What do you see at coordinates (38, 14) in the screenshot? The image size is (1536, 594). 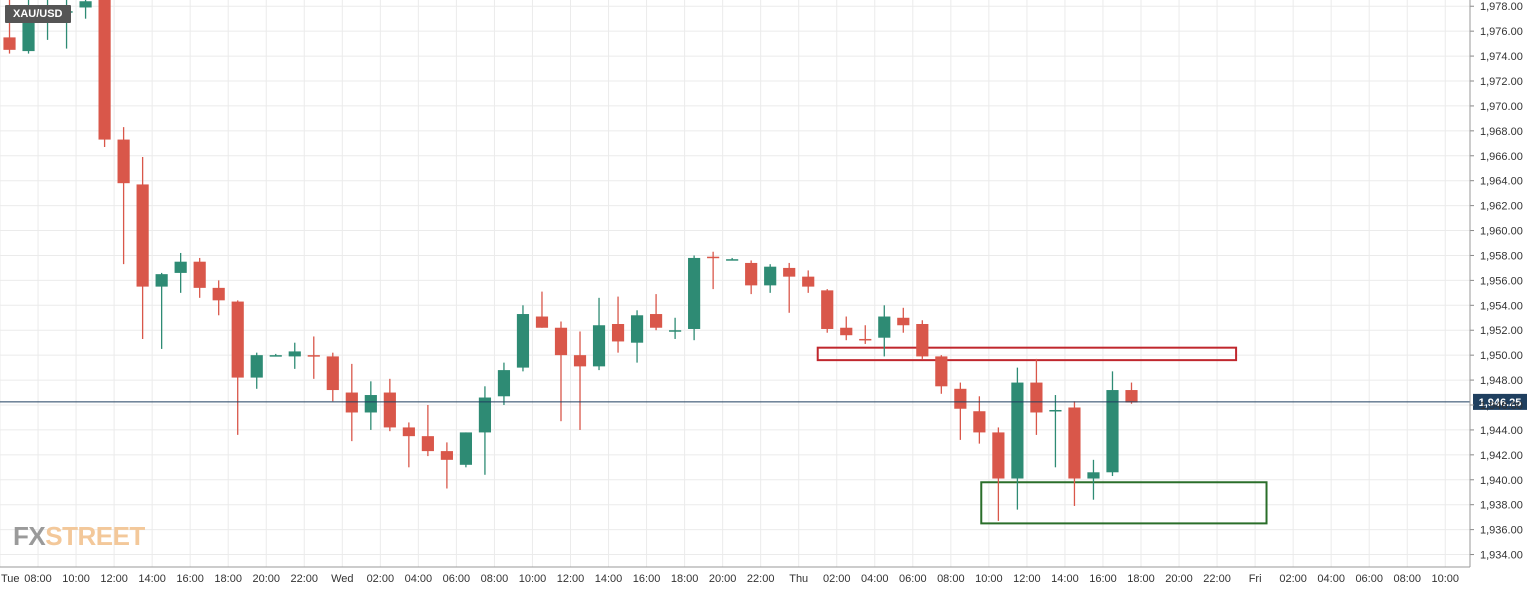 I see `symbol-label: XAU/USD` at bounding box center [38, 14].